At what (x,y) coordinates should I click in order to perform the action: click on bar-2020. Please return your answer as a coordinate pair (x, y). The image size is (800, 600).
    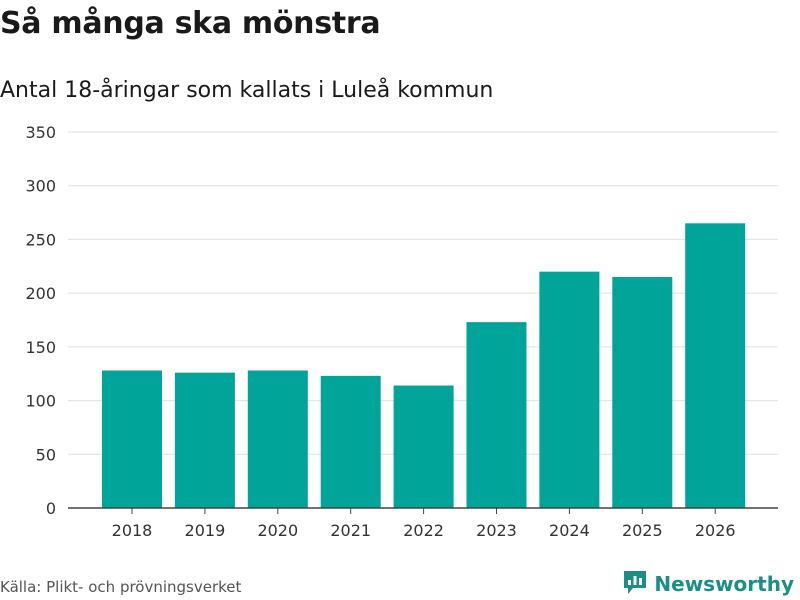
    Looking at the image, I should click on (277, 439).